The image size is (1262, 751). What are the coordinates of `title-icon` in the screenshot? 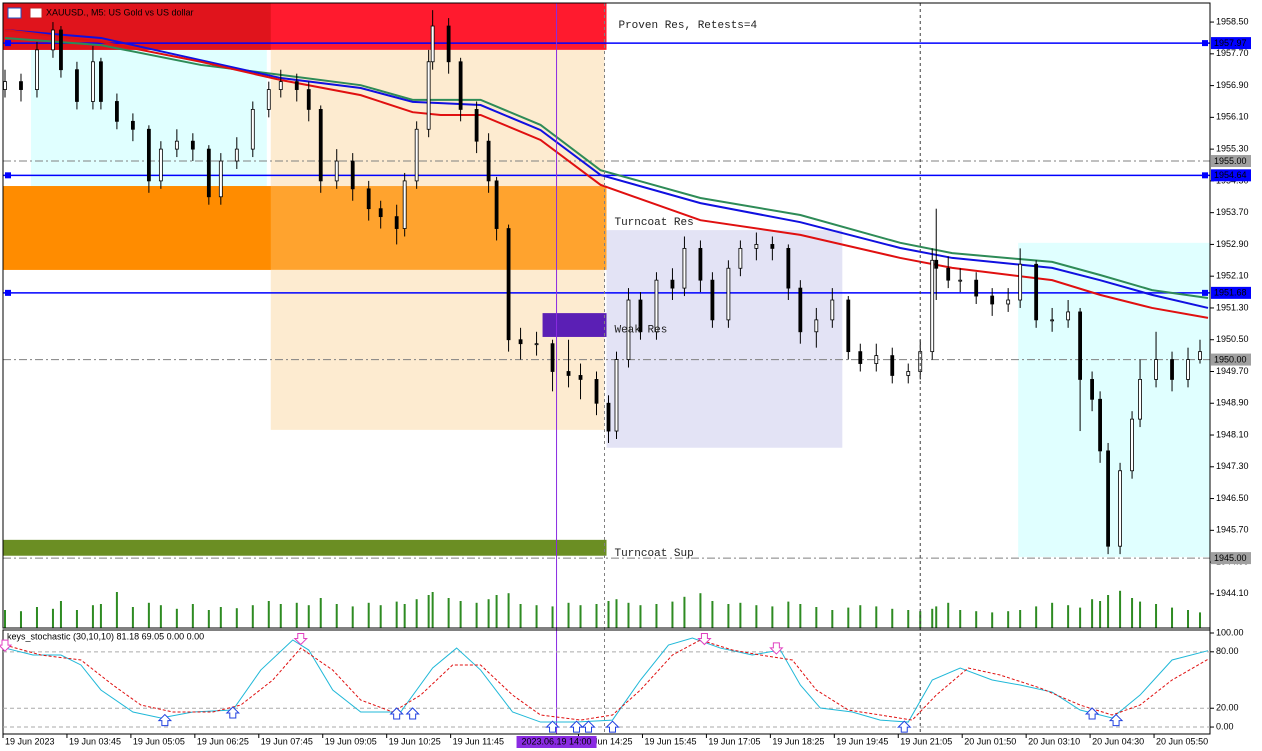 It's located at (36, 13).